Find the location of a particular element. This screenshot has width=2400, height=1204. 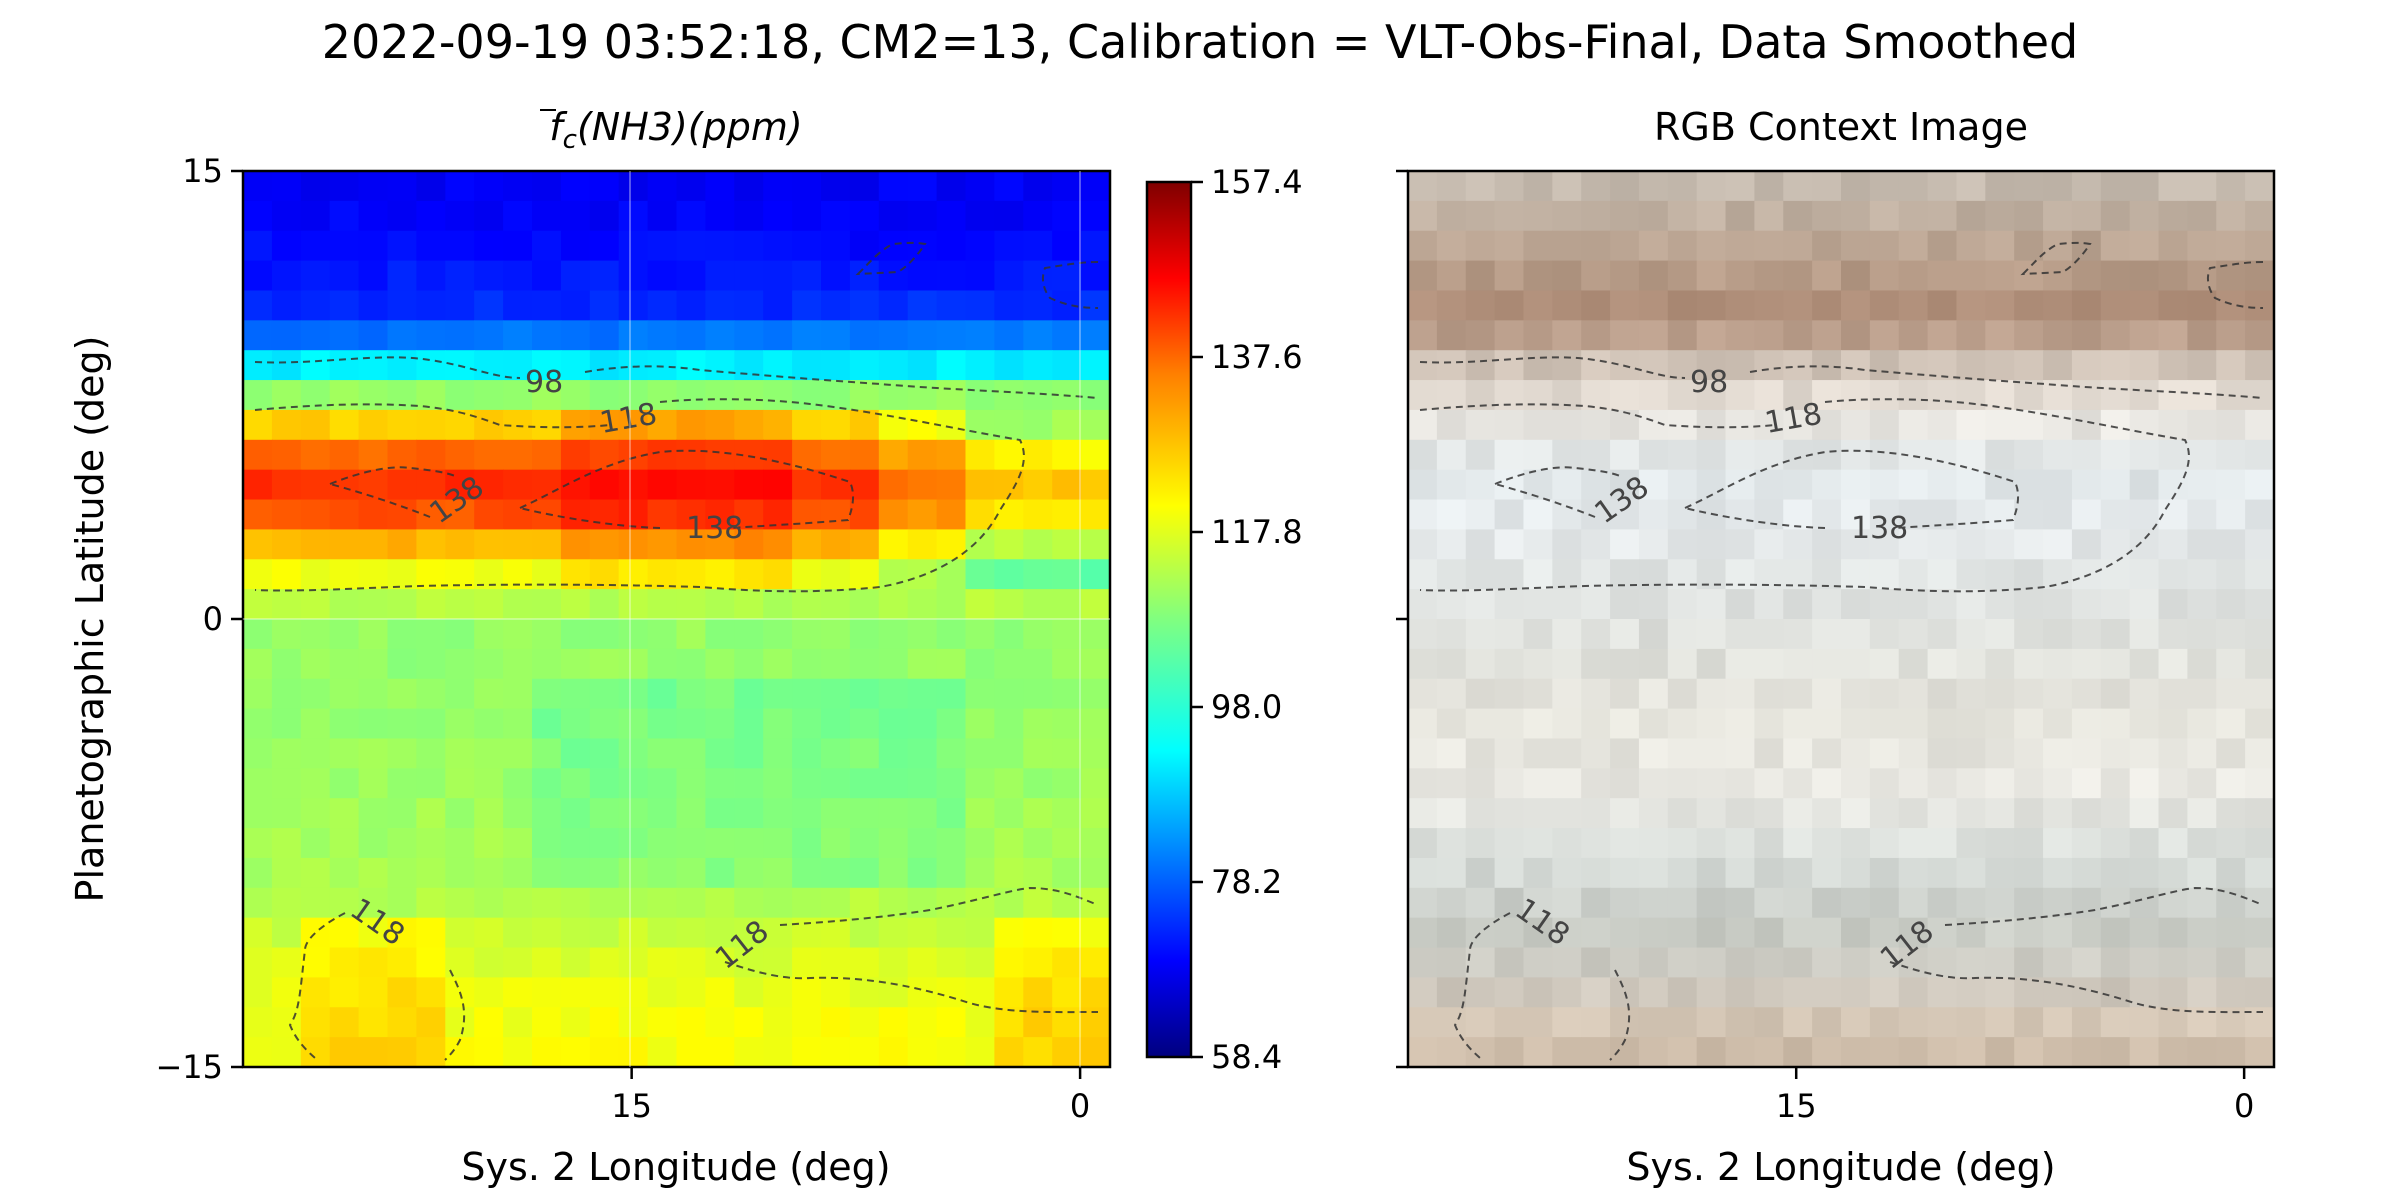

x-tick-label: 0 is located at coordinates (1080, 1106).